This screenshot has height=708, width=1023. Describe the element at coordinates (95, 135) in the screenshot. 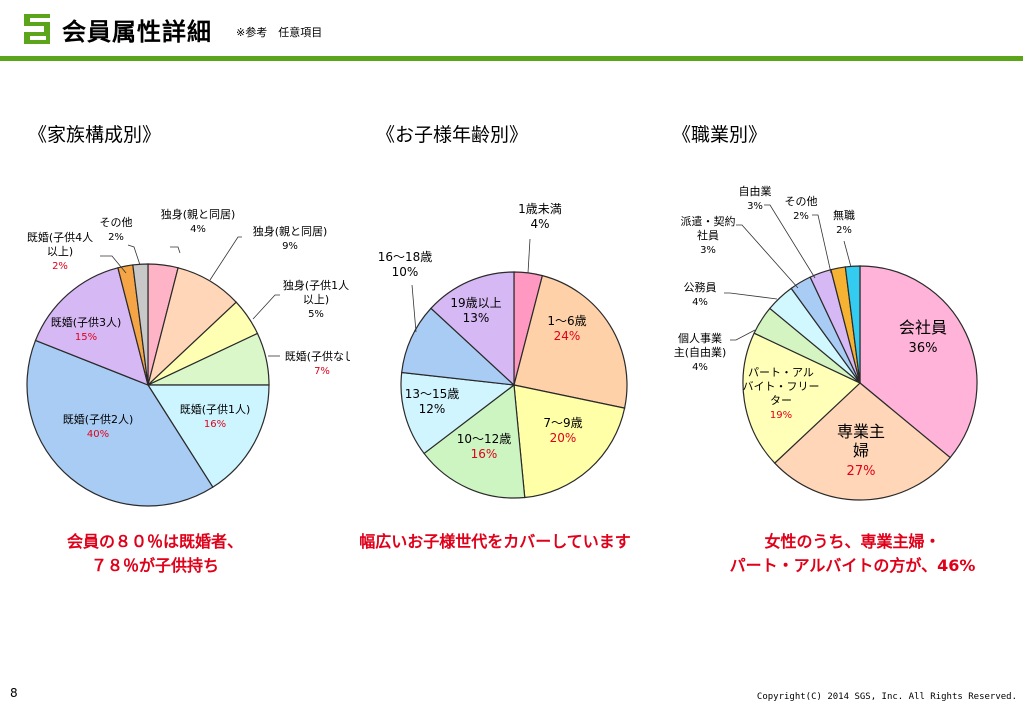

I see `family-chart-title: 《家族構成別》` at that location.